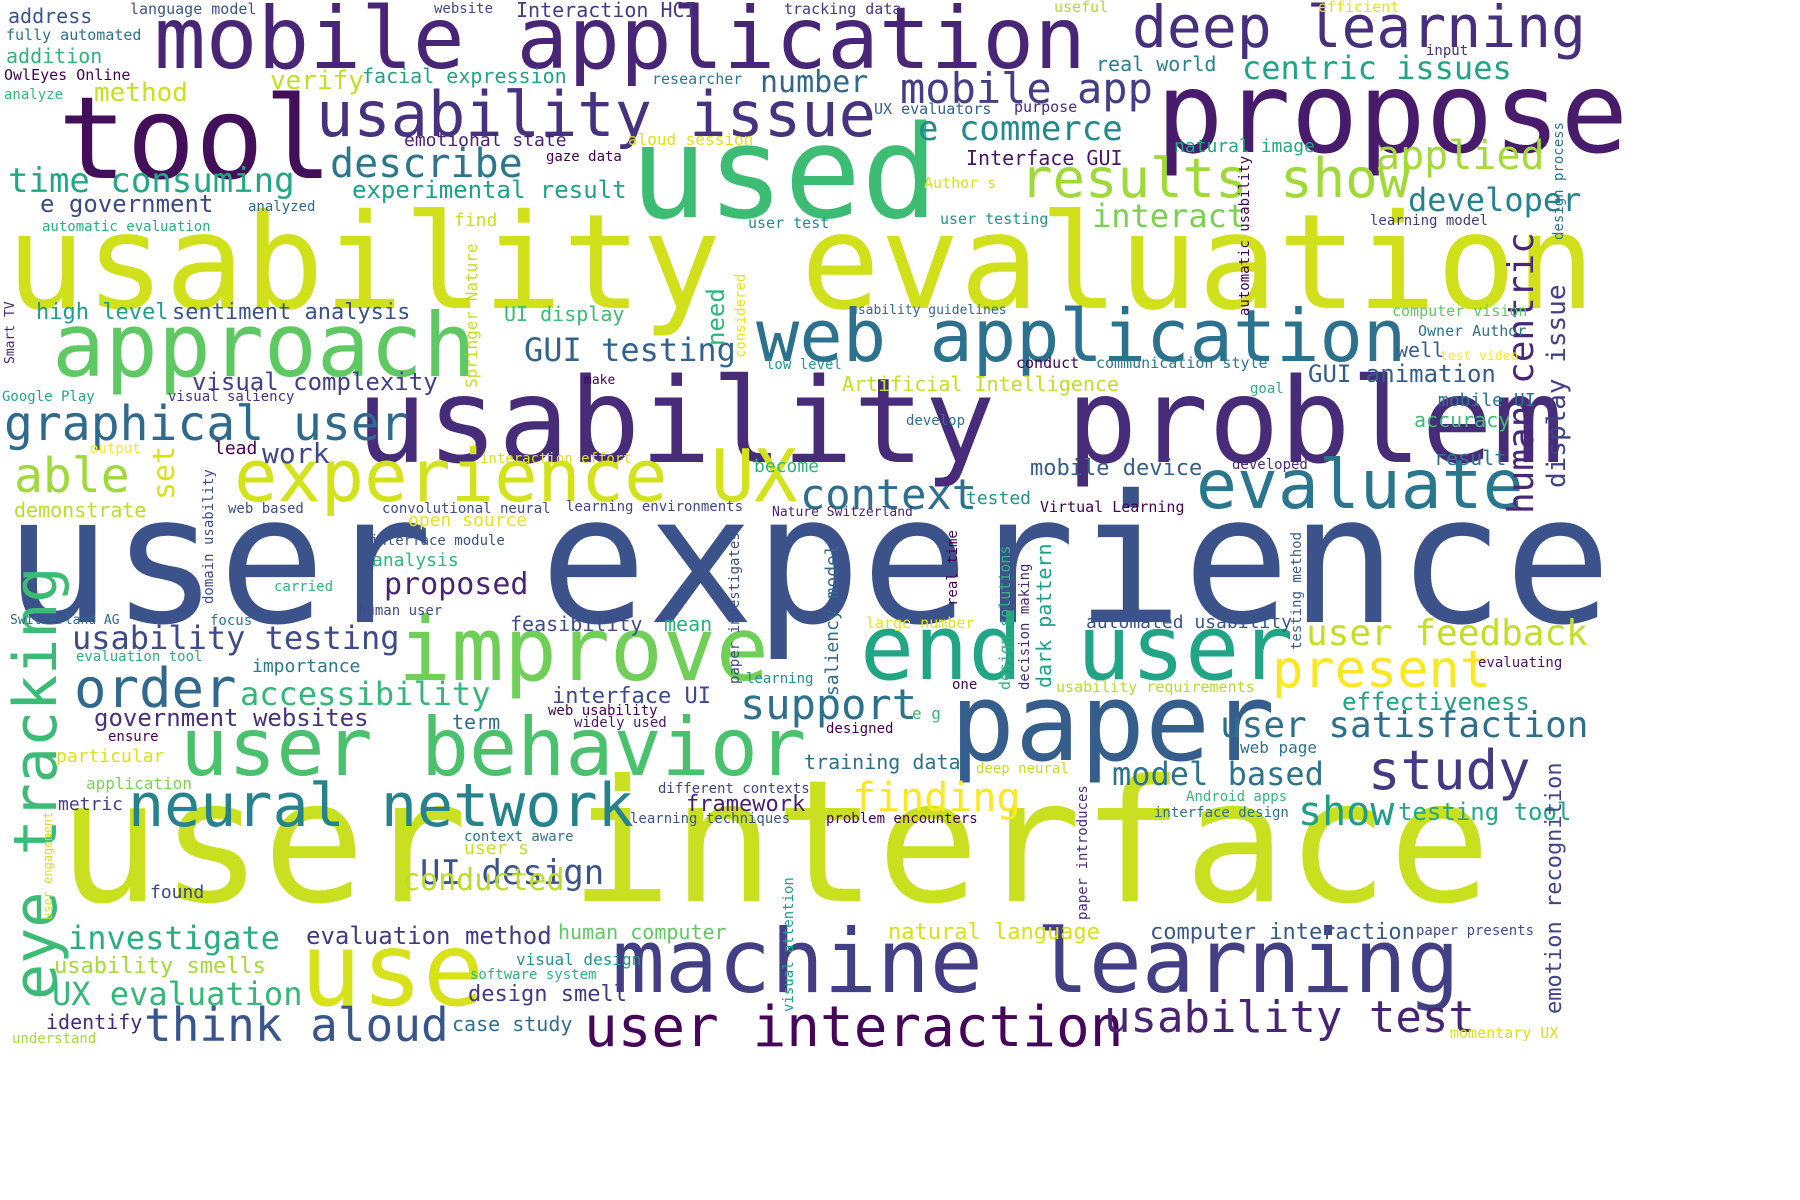  I want to click on word: decision making, so click(1025, 626).